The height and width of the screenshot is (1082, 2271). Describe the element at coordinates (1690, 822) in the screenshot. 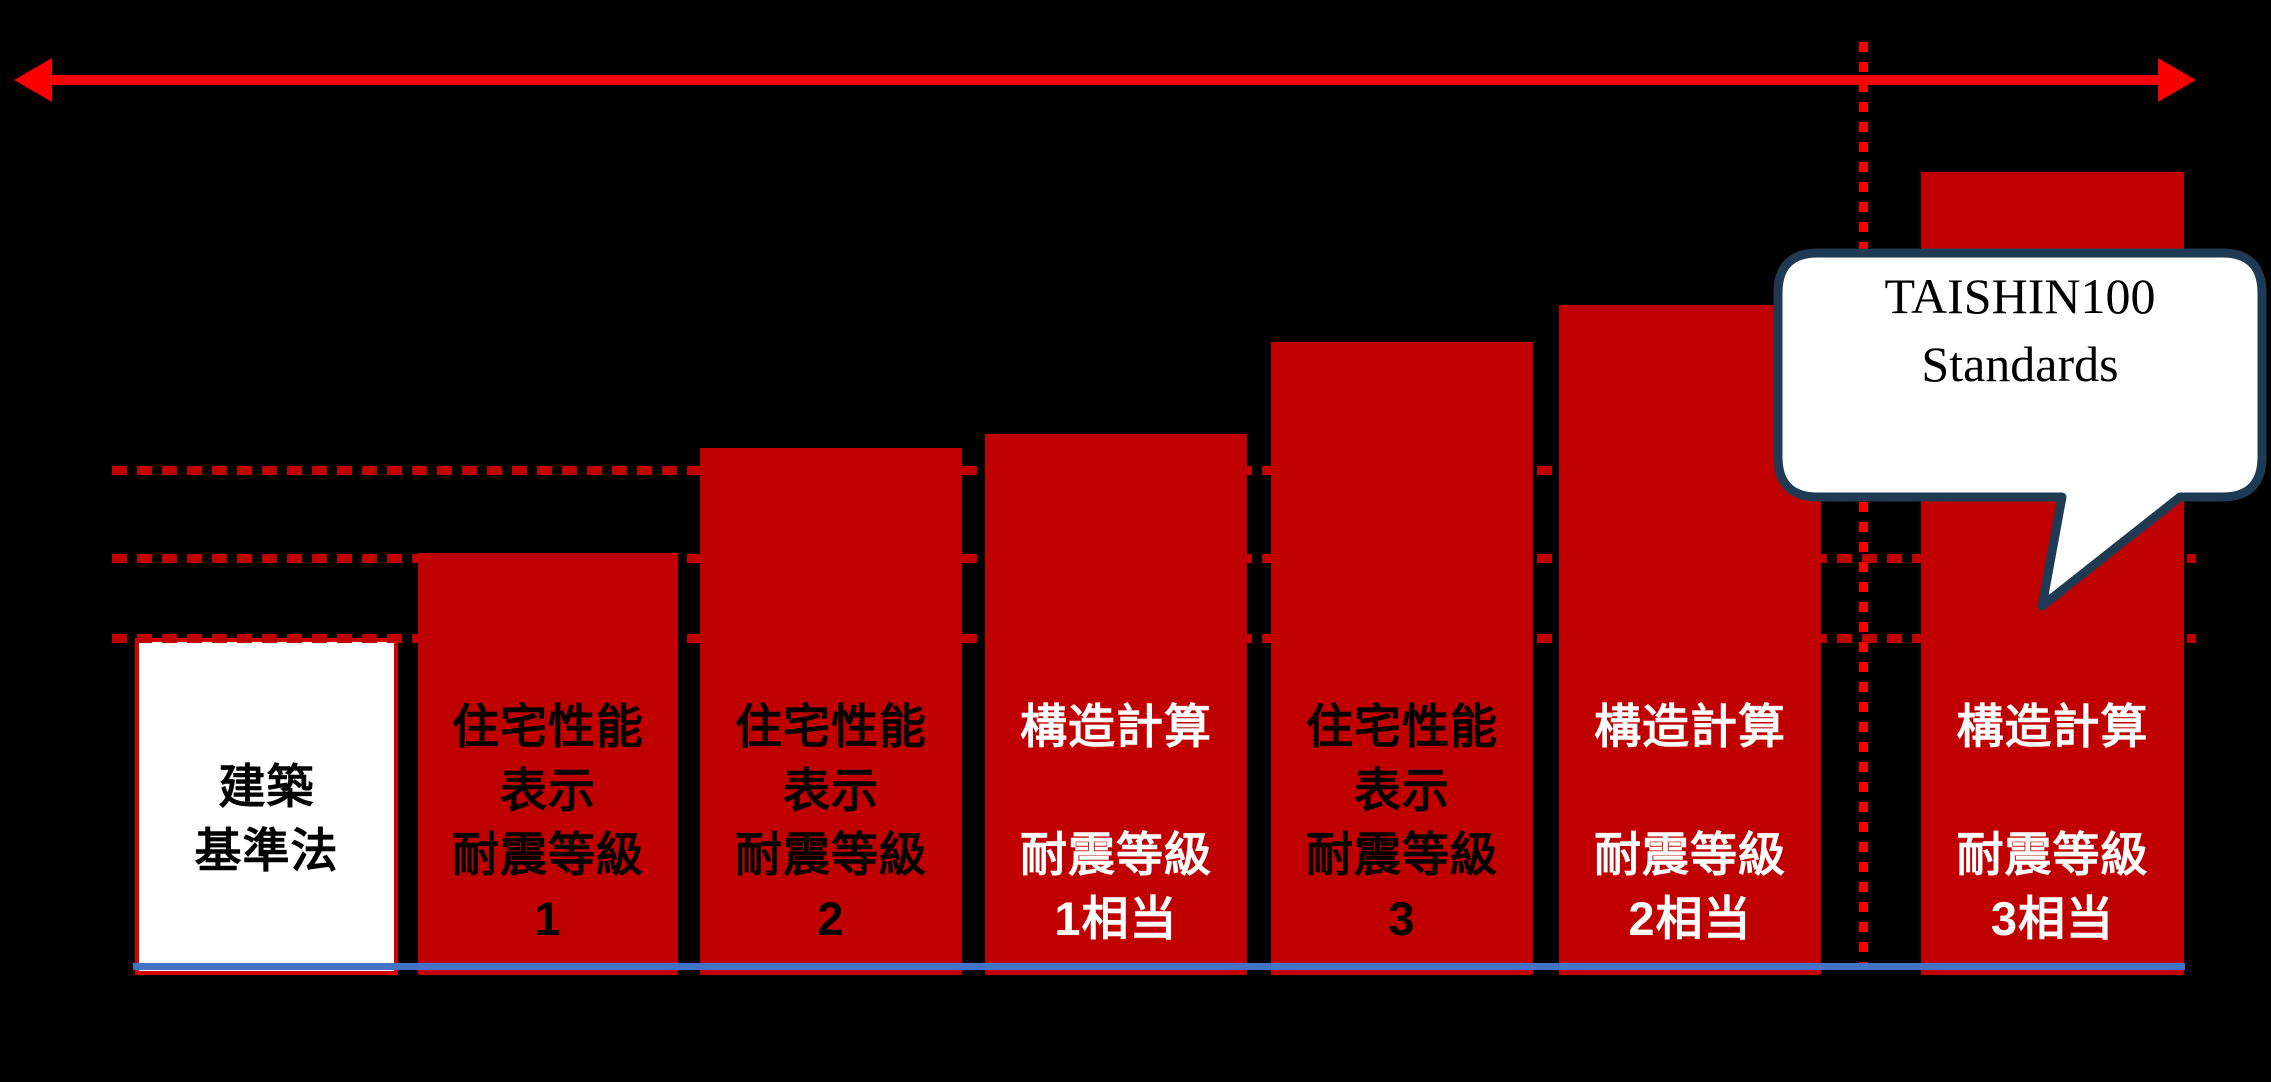

I see `bar-label: 構造計算 耐震等級 2相当` at that location.